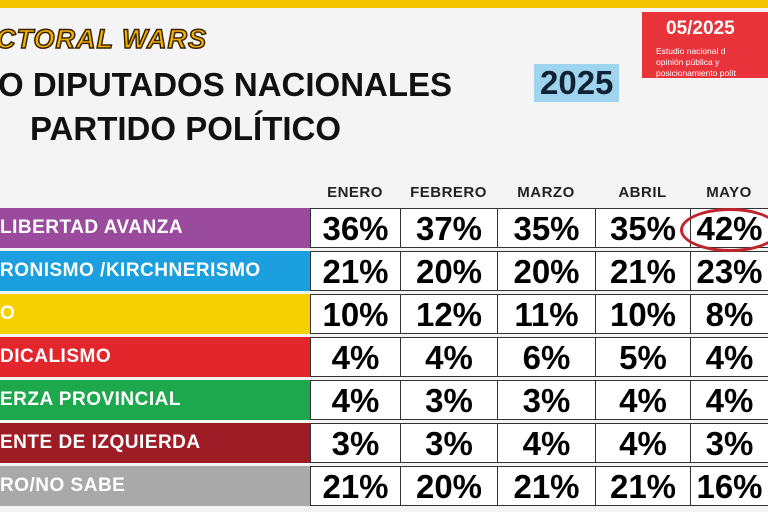 The image size is (768, 512). What do you see at coordinates (688, 62) in the screenshot?
I see `badge-line: opinión pública y` at bounding box center [688, 62].